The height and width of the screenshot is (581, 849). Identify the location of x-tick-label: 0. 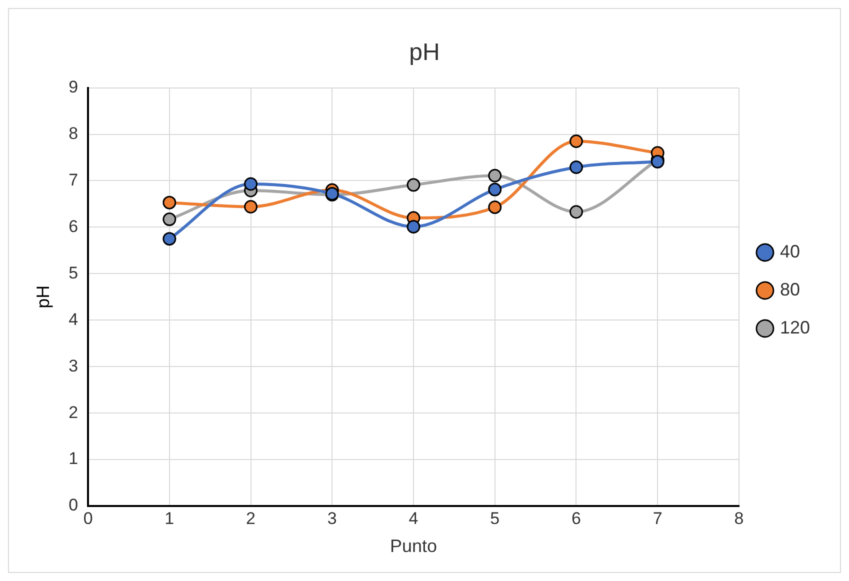
(88, 518).